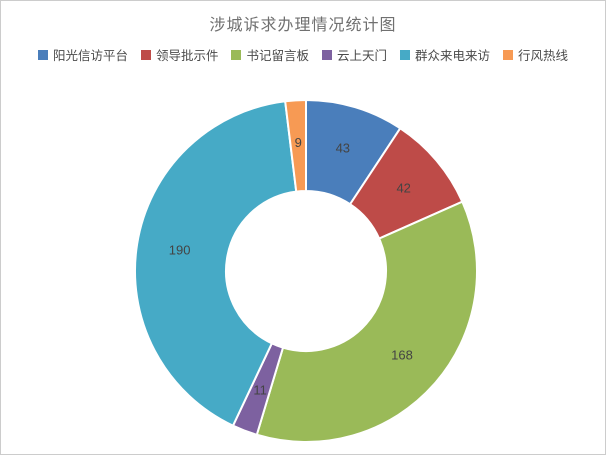 This screenshot has width=606, height=455. Describe the element at coordinates (403, 187) in the screenshot. I see `slice-value-label: 42` at that location.